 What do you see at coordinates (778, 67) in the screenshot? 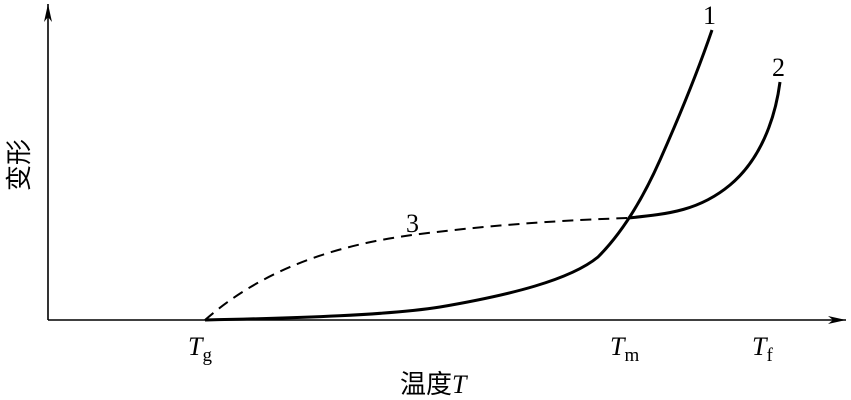
I see `curve-label: 2` at bounding box center [778, 67].